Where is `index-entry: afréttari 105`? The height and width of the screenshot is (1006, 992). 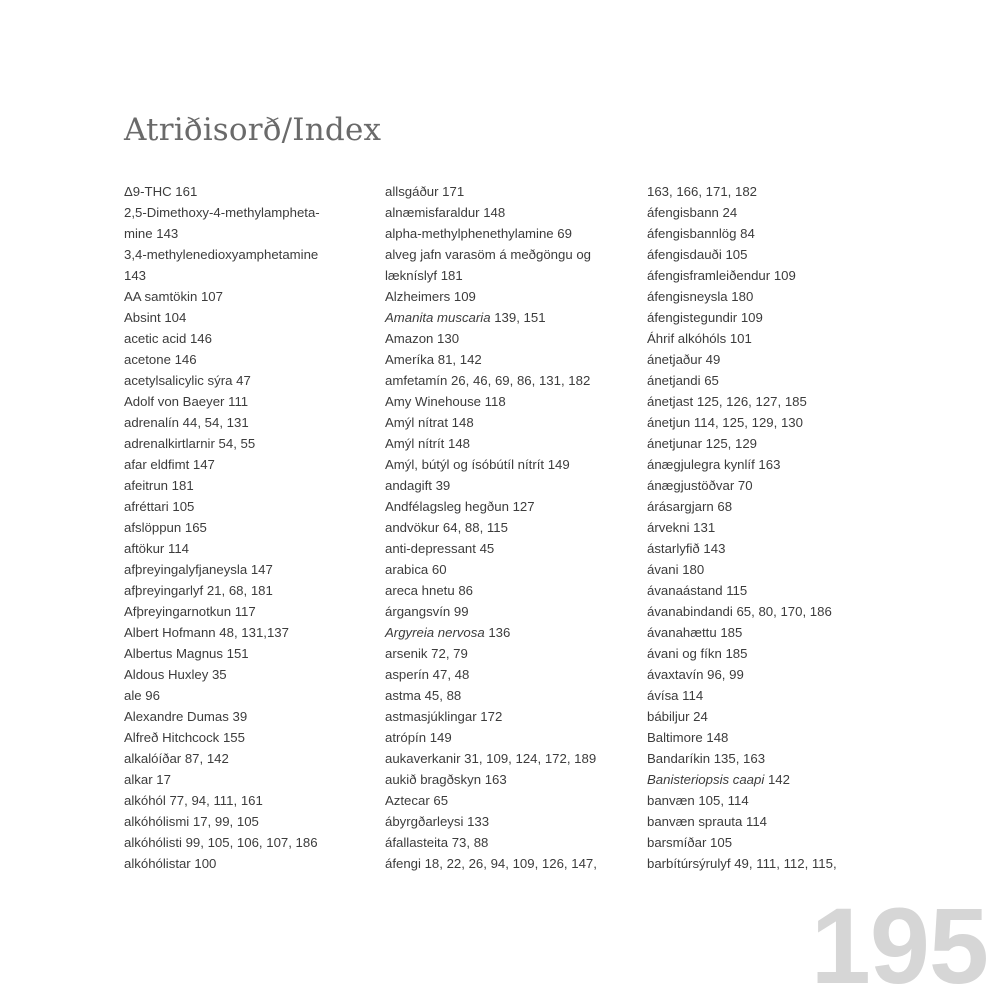
index-entry: afréttari 105 is located at coordinates (159, 506).